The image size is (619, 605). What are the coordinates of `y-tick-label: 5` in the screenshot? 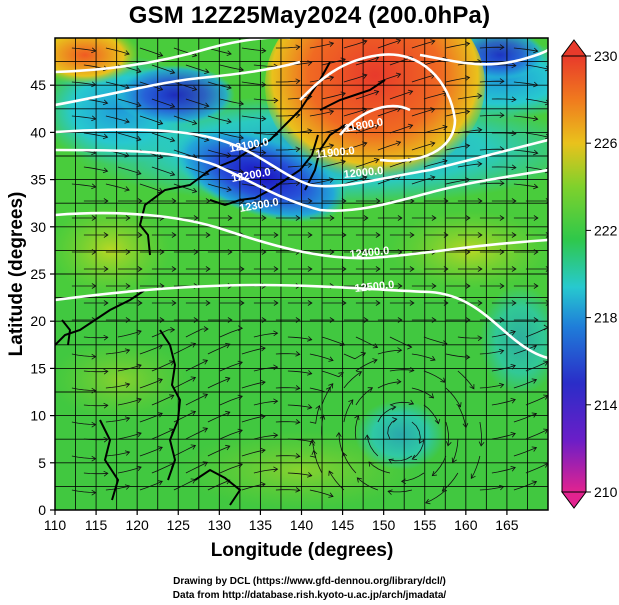 It's located at (42, 463).